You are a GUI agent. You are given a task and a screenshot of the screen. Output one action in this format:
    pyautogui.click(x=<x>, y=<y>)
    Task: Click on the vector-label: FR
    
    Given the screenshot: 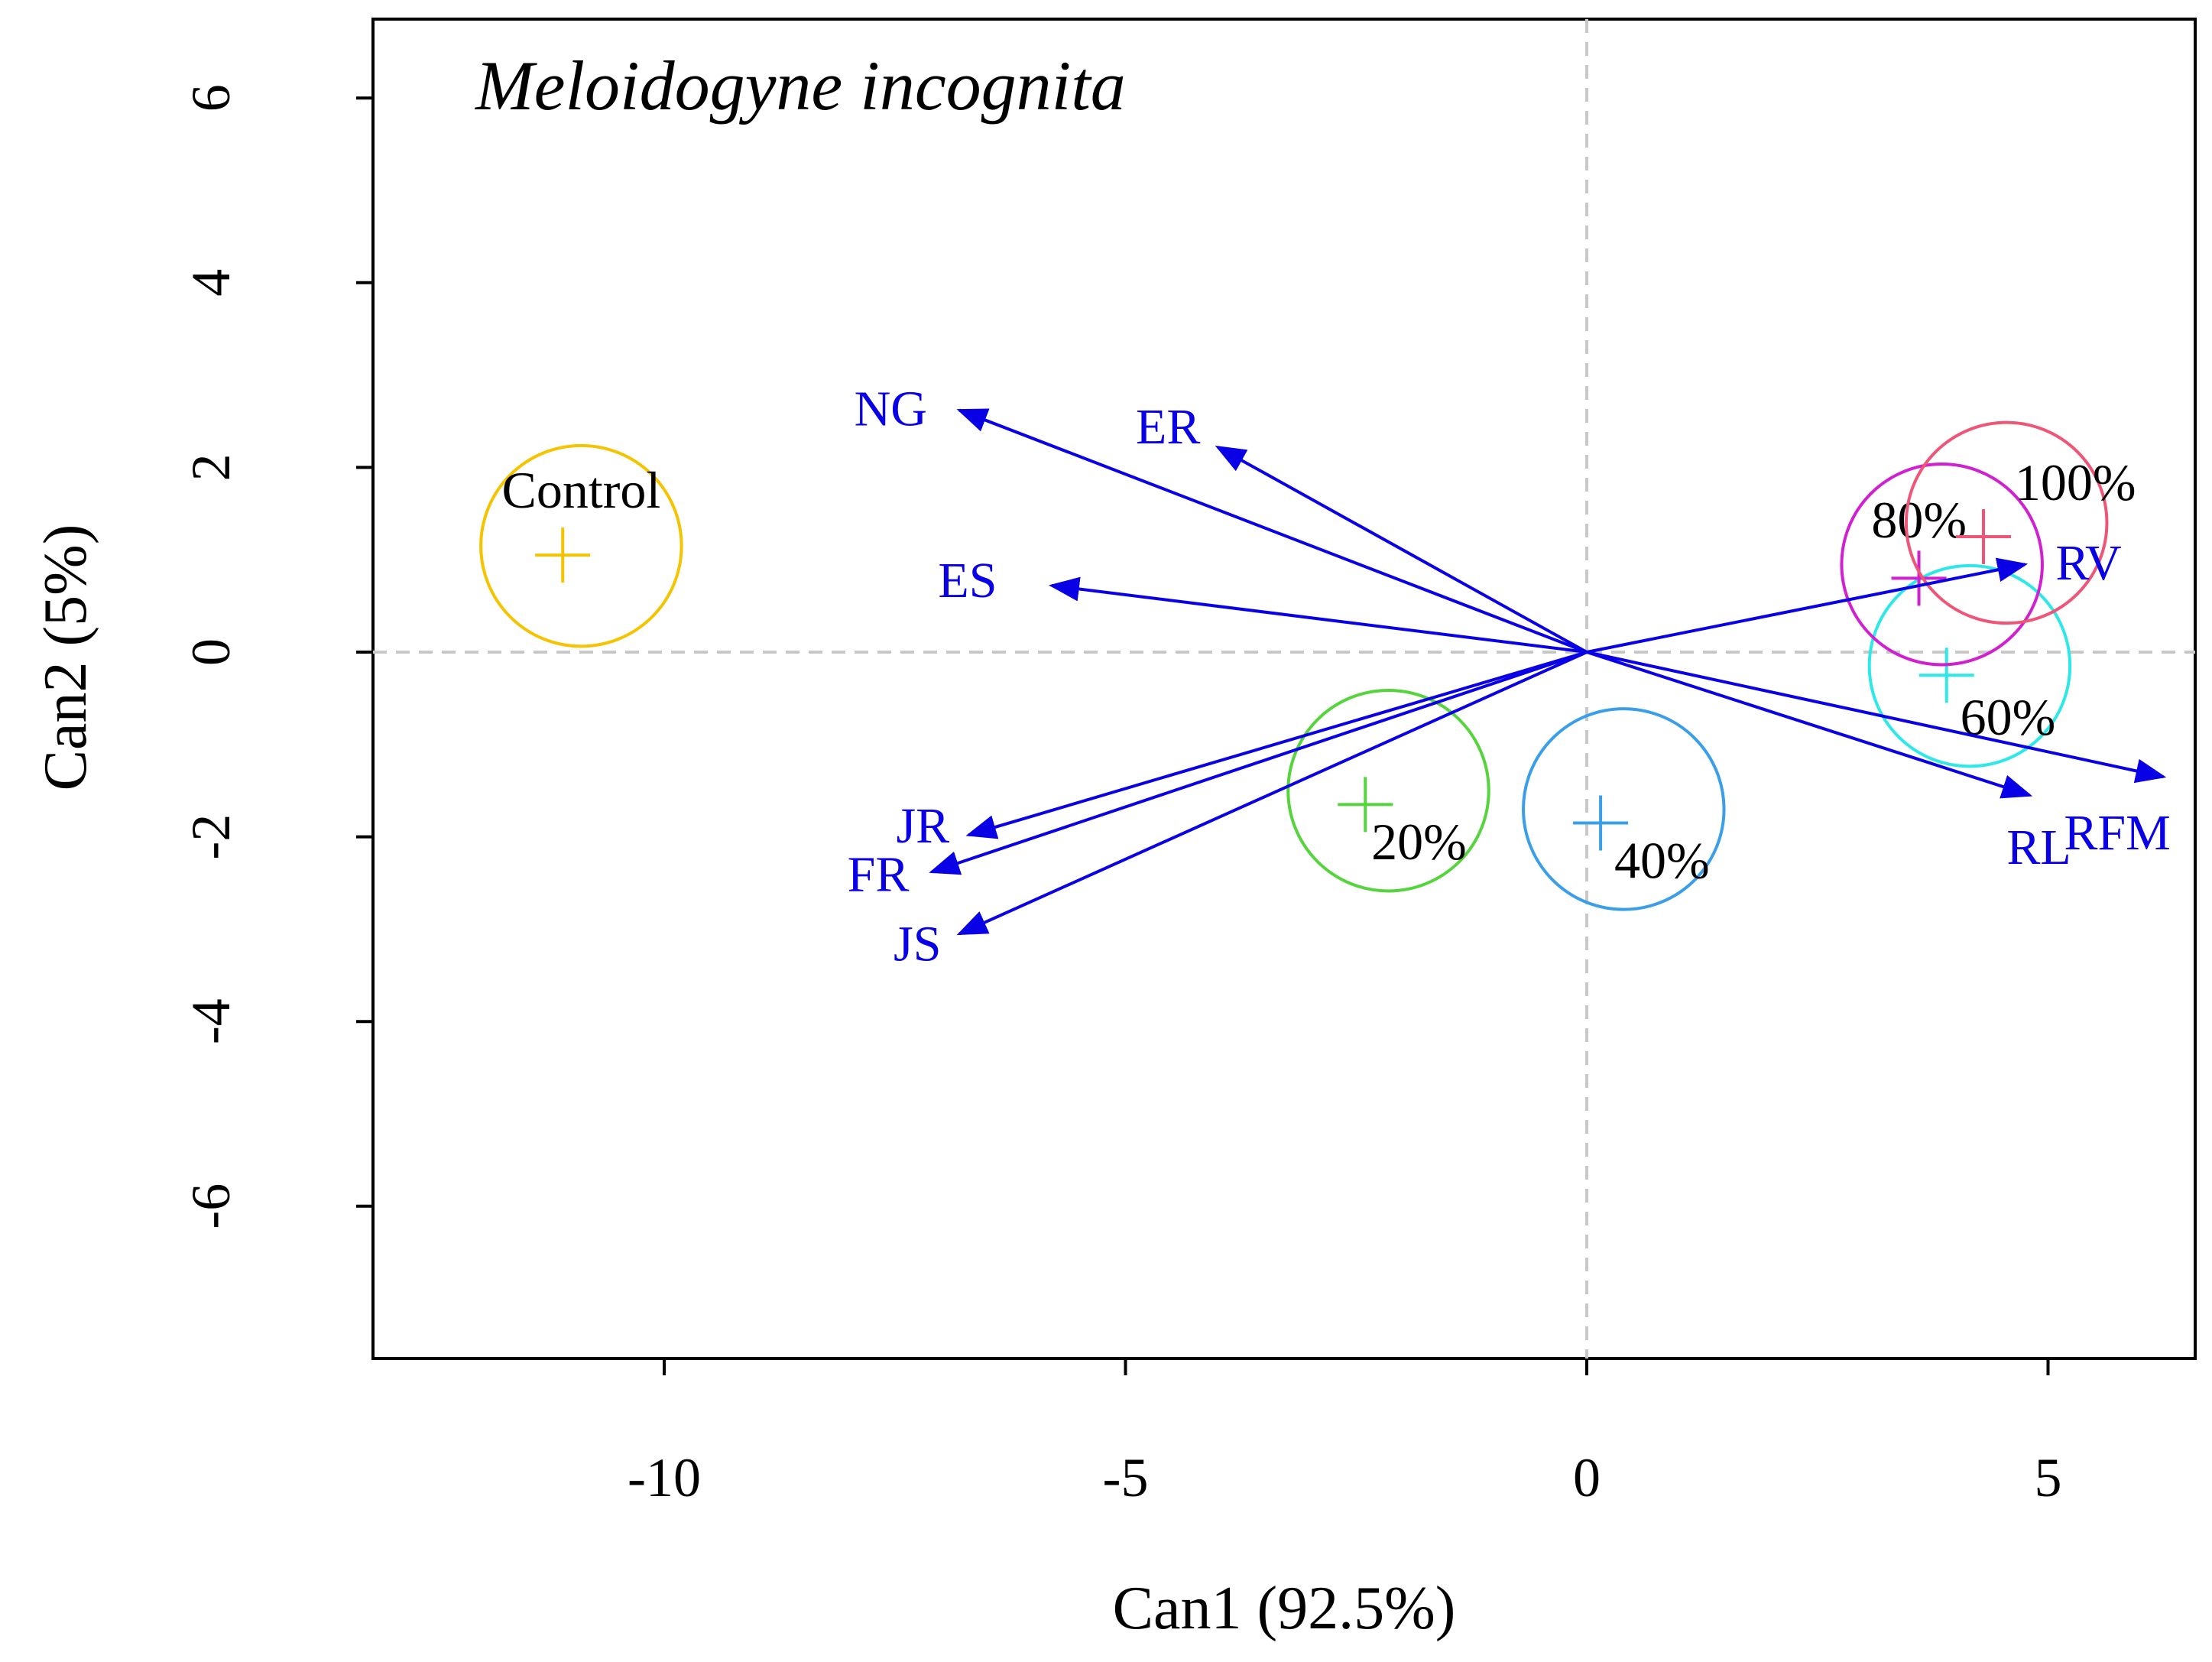 What is the action you would take?
    pyautogui.click(x=879, y=875)
    